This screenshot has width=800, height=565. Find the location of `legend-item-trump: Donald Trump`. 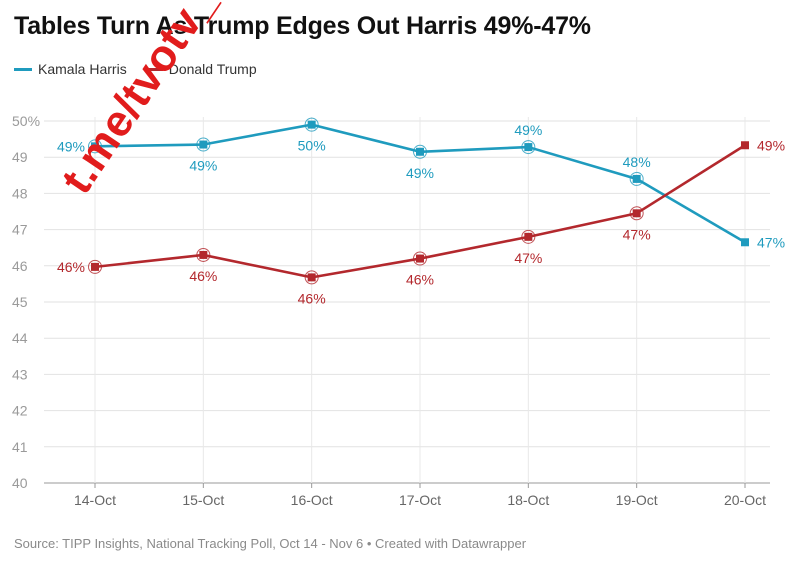

legend-item-trump: Donald Trump is located at coordinates (200, 69).